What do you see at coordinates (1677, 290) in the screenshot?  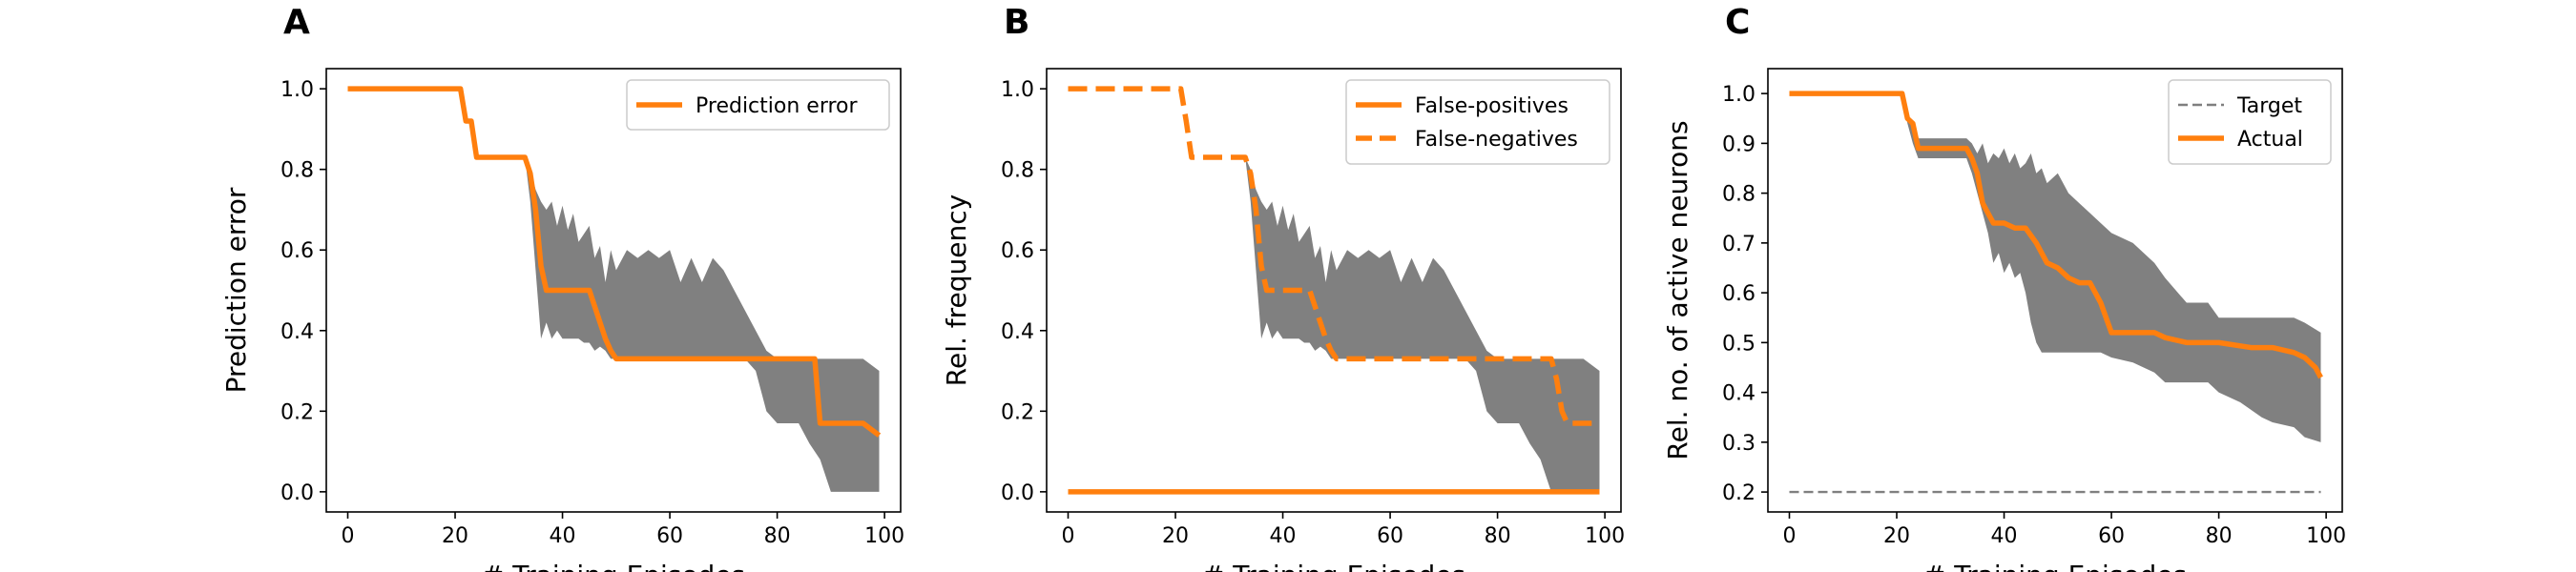 I see `y-axis-label: Rel. no. of active neurons` at bounding box center [1677, 290].